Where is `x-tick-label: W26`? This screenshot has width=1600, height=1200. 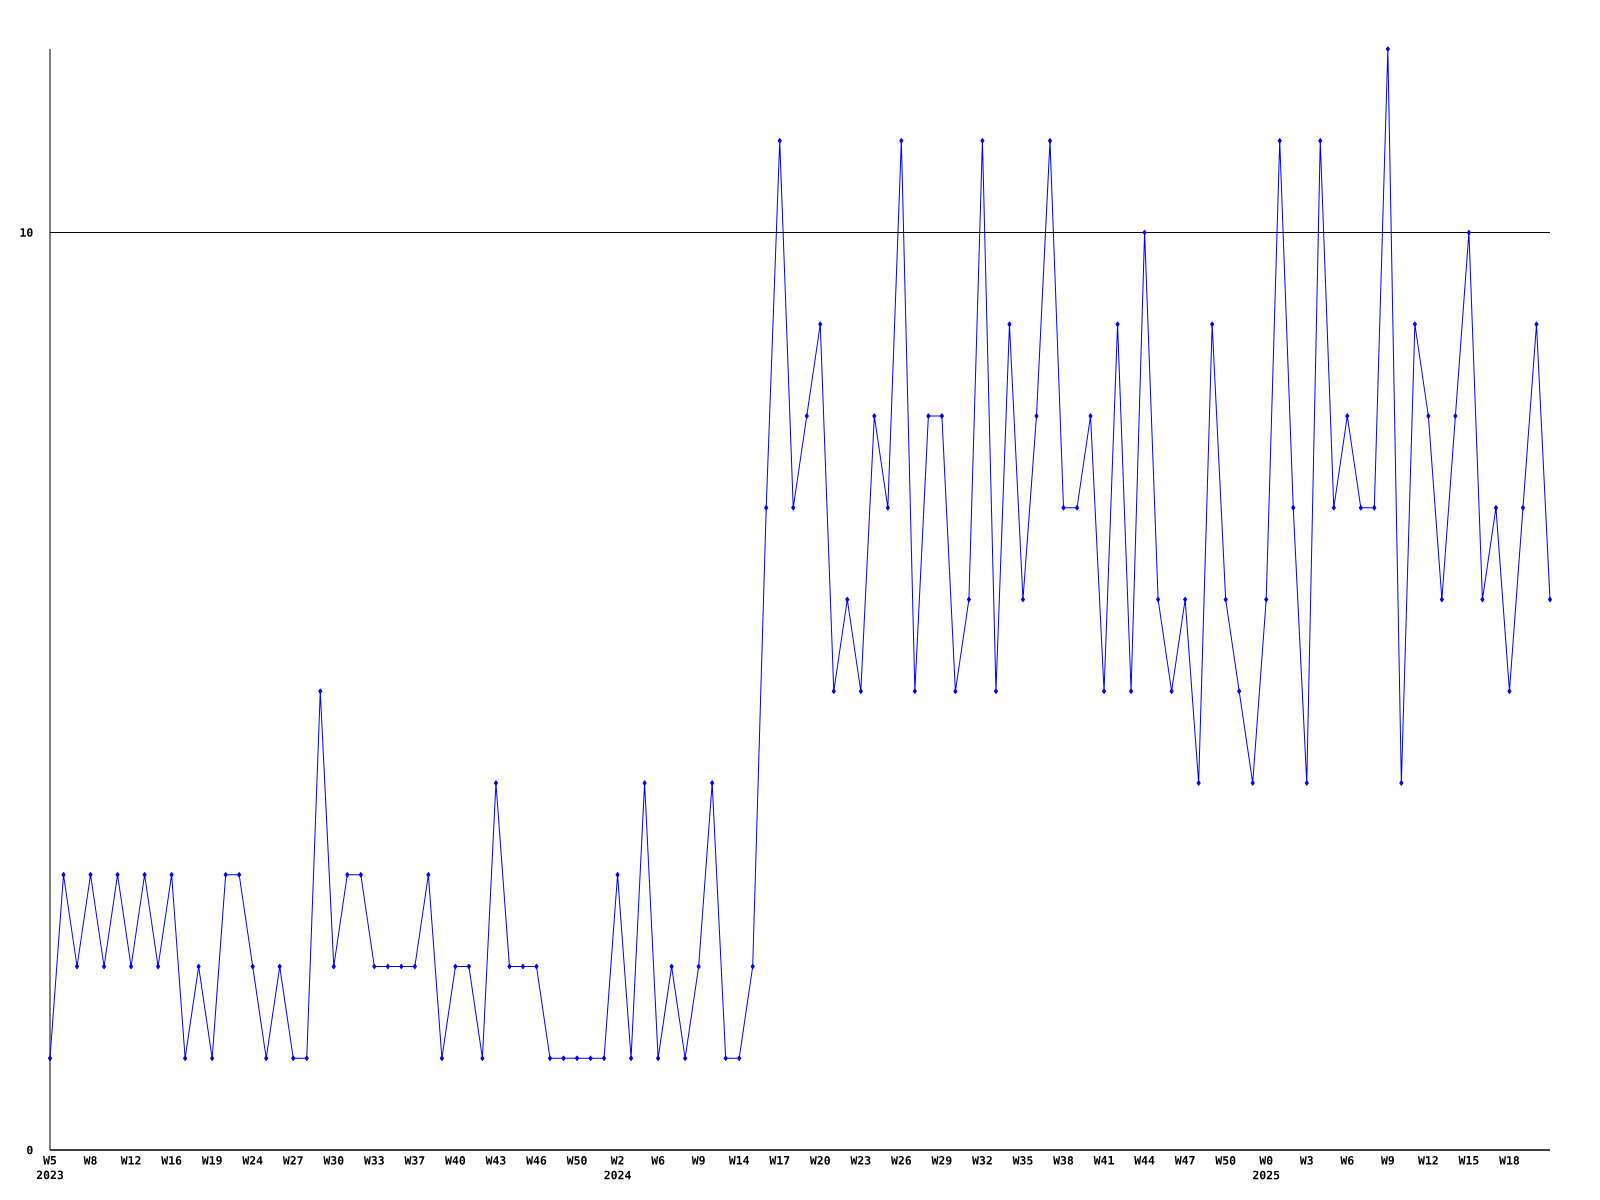 x-tick-label: W26 is located at coordinates (901, 1160).